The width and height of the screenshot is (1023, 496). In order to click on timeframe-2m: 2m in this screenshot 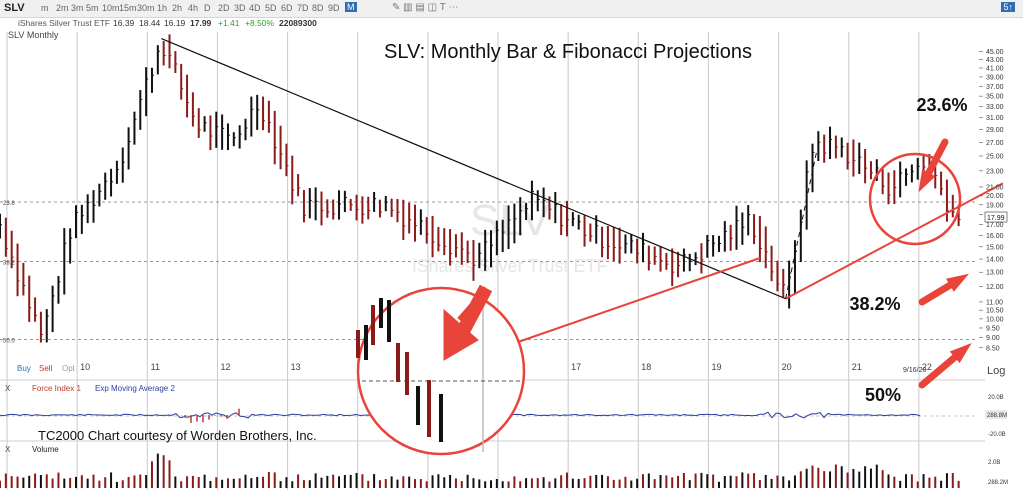, I will do `click(62, 8)`.